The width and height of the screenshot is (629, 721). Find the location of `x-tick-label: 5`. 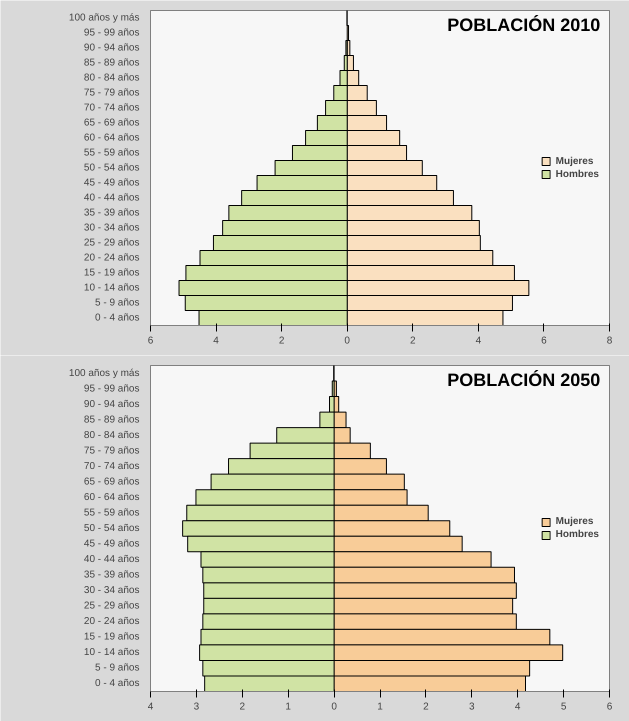

x-tick-label: 5 is located at coordinates (563, 707).